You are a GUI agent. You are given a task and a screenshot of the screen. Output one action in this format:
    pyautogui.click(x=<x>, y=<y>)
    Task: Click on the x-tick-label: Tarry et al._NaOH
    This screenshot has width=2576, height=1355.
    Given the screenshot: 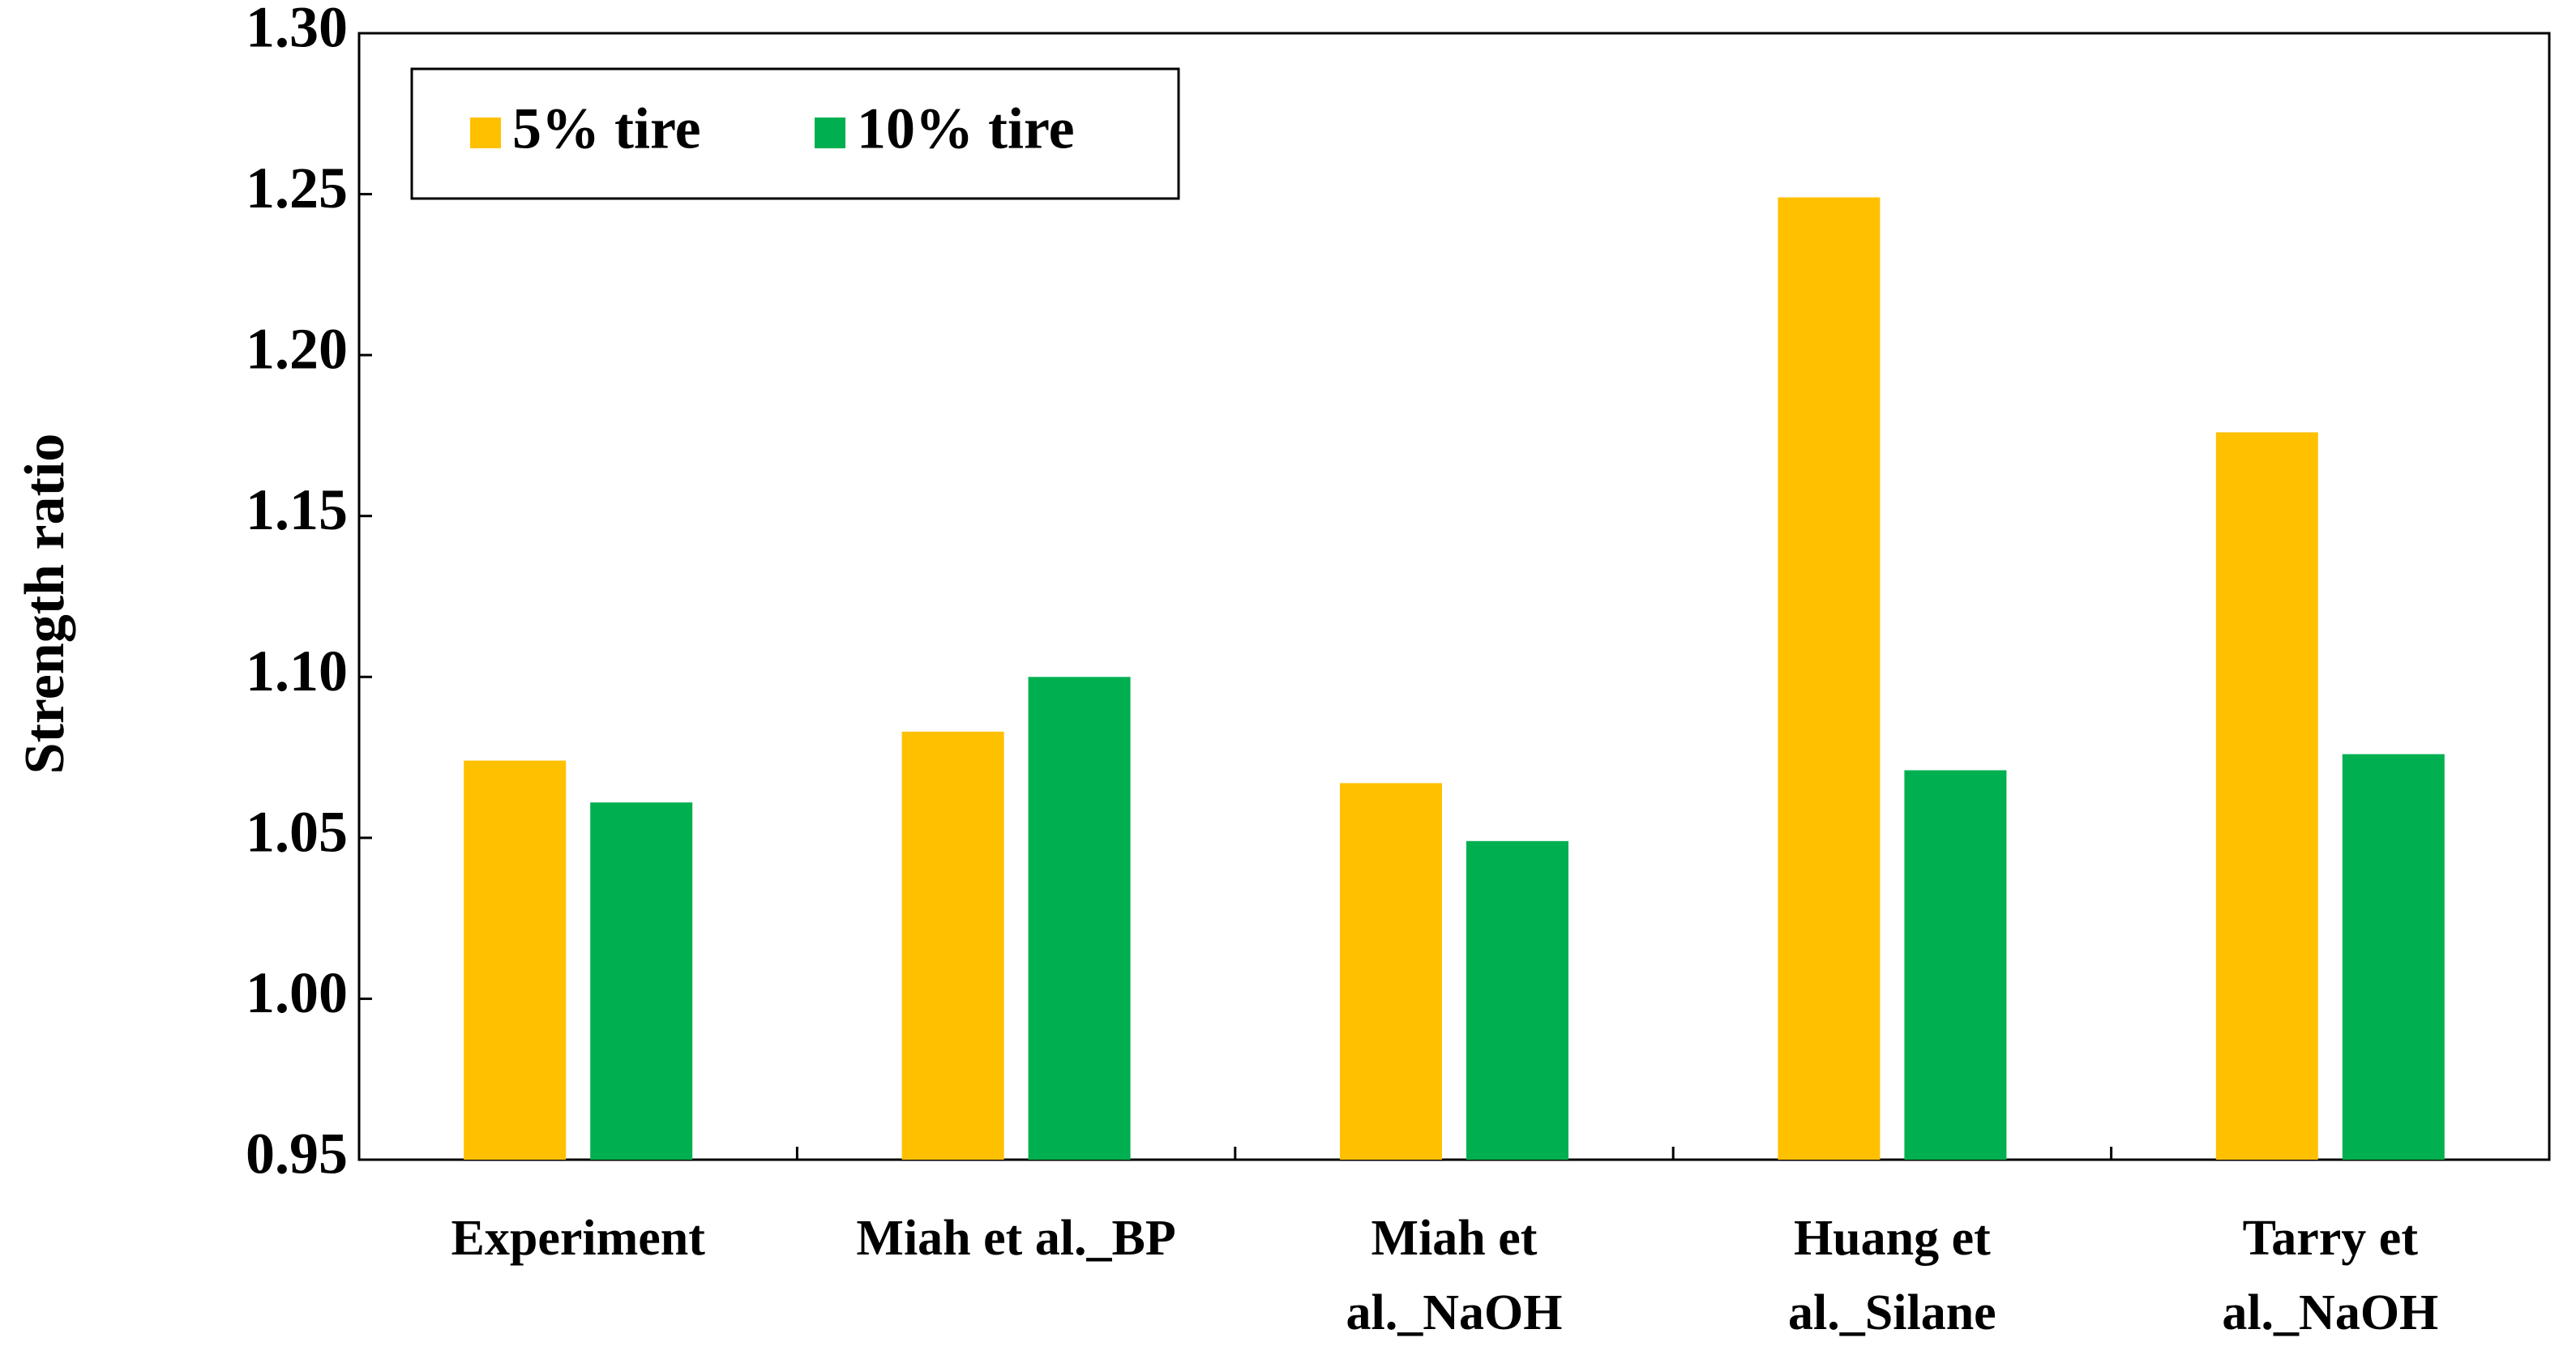 What is the action you would take?
    pyautogui.click(x=2330, y=1275)
    